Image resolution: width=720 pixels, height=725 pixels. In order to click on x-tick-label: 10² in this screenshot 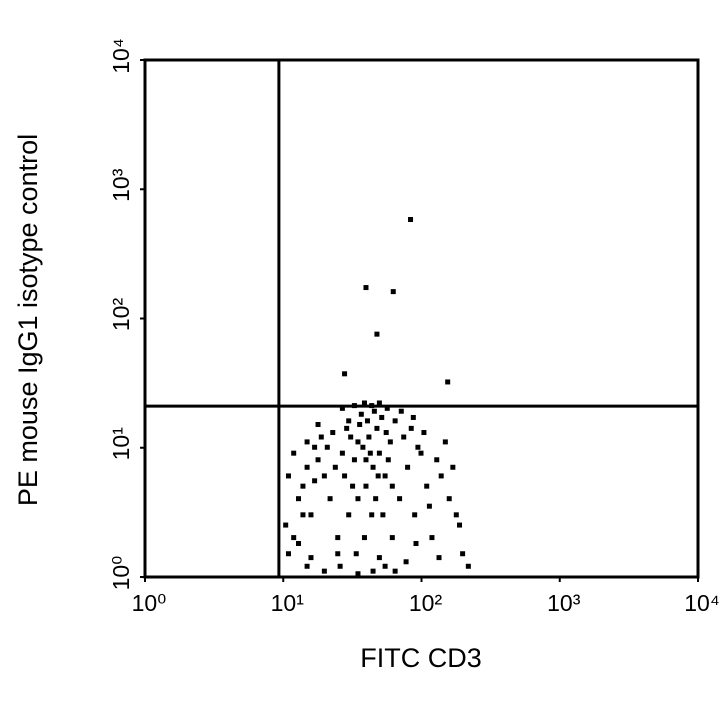, I will do `click(426, 603)`.